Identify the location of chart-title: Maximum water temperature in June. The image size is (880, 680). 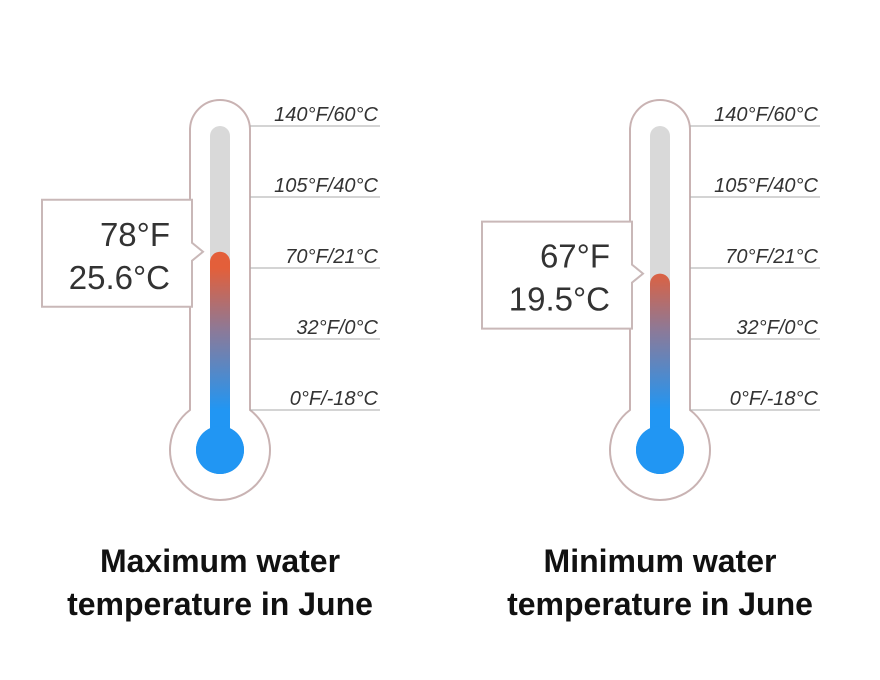
(220, 582).